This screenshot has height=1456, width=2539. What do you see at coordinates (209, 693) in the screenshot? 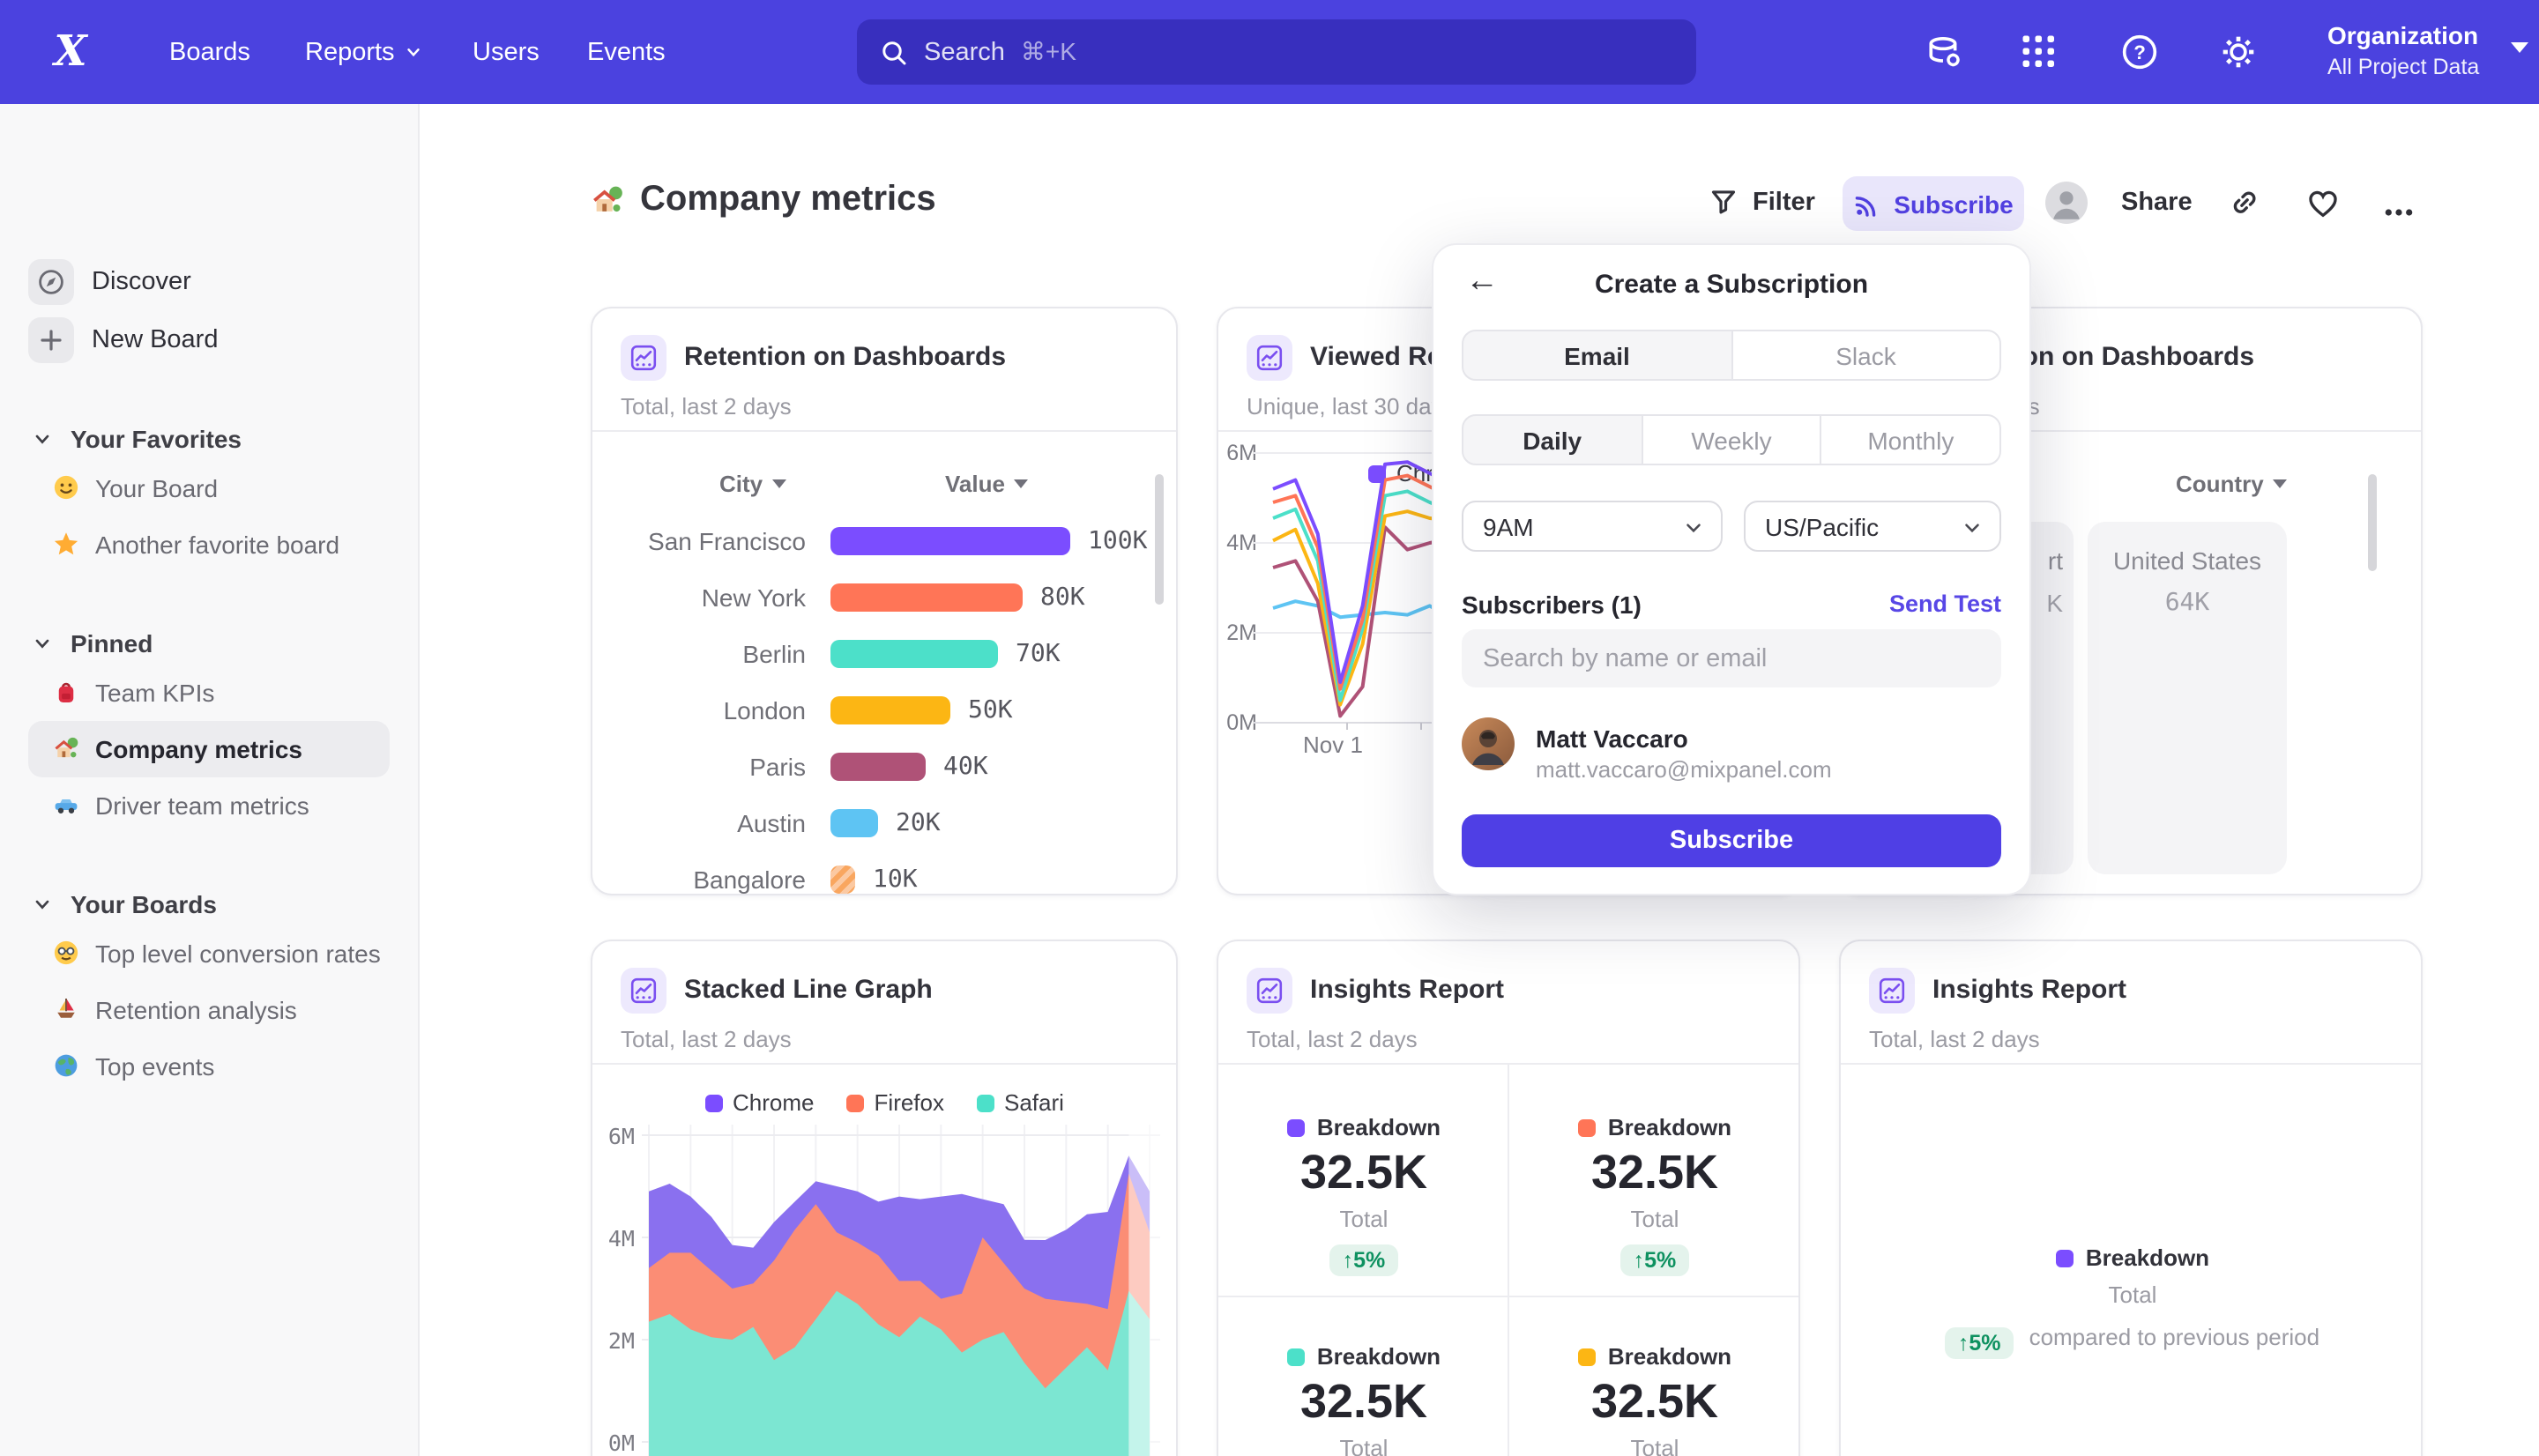
I see `sidebar-item-team-kpis: Team KPIs` at bounding box center [209, 693].